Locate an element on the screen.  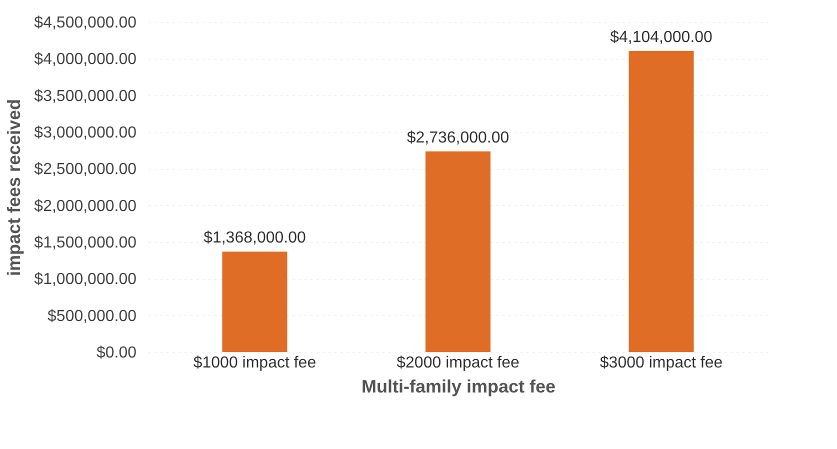
x-tick-label: $2000 impact fee is located at coordinates (458, 363).